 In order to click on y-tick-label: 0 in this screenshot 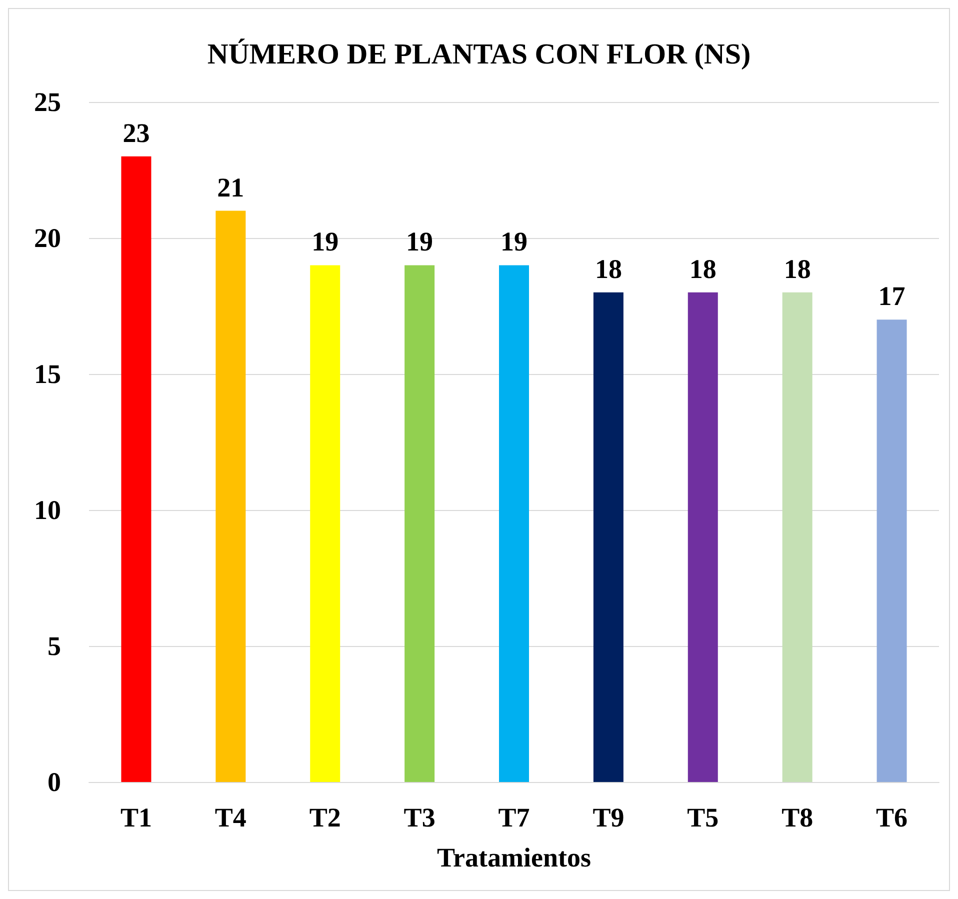, I will do `click(54, 782)`.